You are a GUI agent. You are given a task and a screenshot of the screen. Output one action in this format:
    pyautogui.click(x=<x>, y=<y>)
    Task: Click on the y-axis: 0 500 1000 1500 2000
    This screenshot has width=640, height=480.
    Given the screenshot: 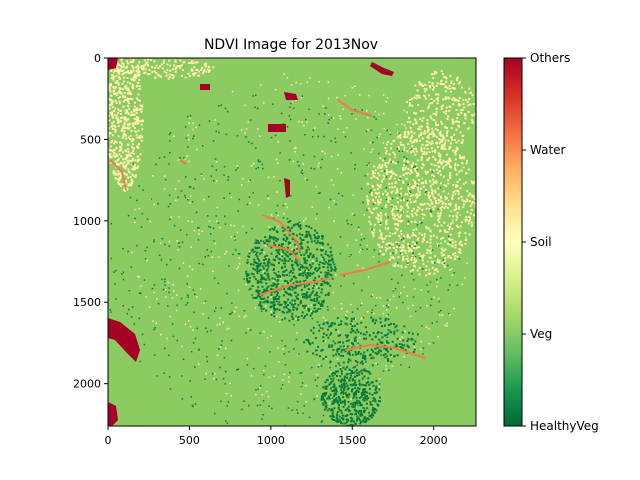 What is the action you would take?
    pyautogui.click(x=90, y=221)
    